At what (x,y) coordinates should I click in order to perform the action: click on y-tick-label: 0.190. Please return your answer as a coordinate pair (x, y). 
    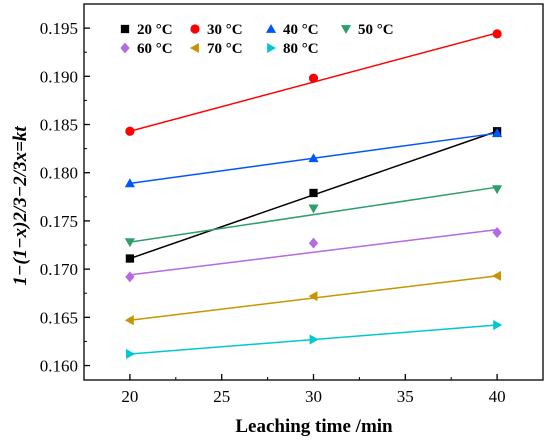
    Looking at the image, I should click on (59, 76).